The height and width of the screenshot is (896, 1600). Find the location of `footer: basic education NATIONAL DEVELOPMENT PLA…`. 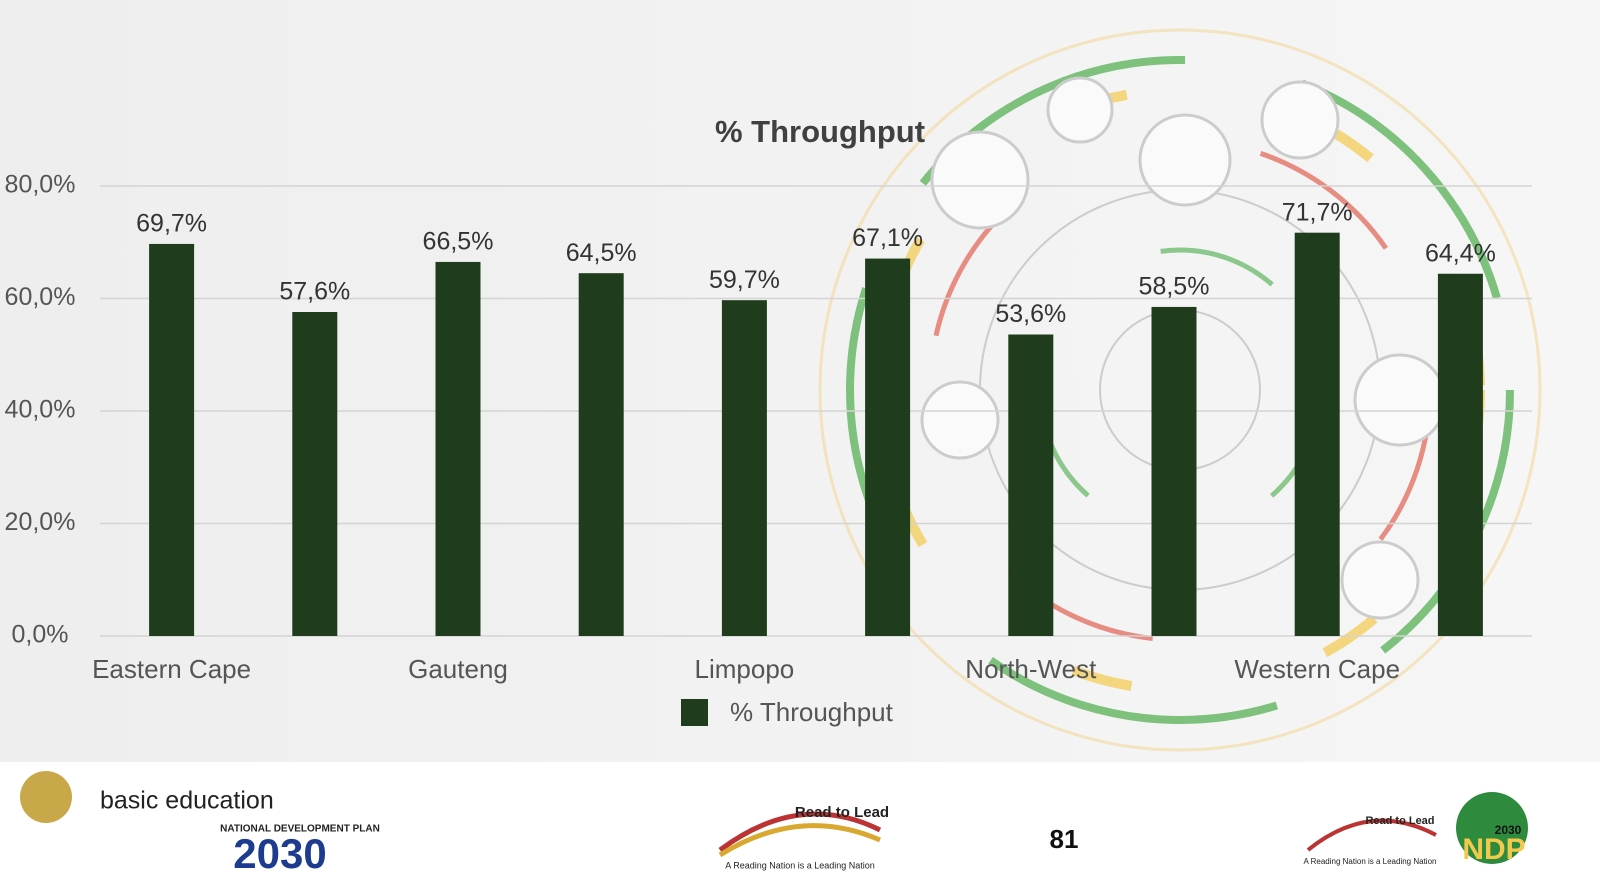

footer: basic education NATIONAL DEVELOPMENT PLA… is located at coordinates (774, 824).